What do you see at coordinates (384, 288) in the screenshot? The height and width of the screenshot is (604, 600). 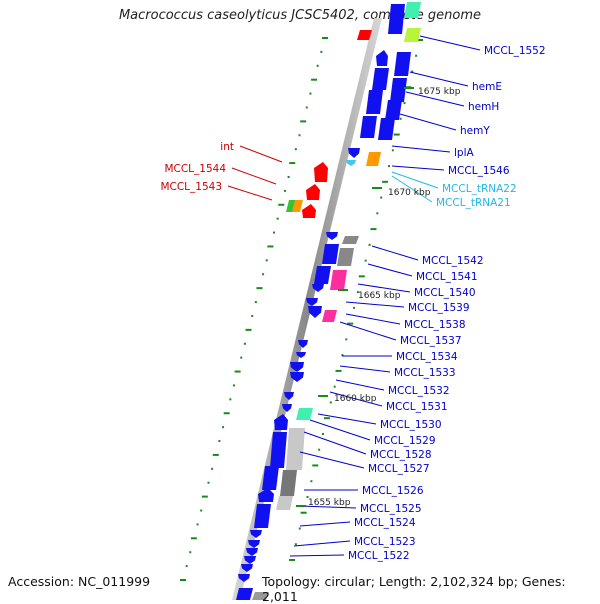 I see `label-mccl-1540-leader` at bounding box center [384, 288].